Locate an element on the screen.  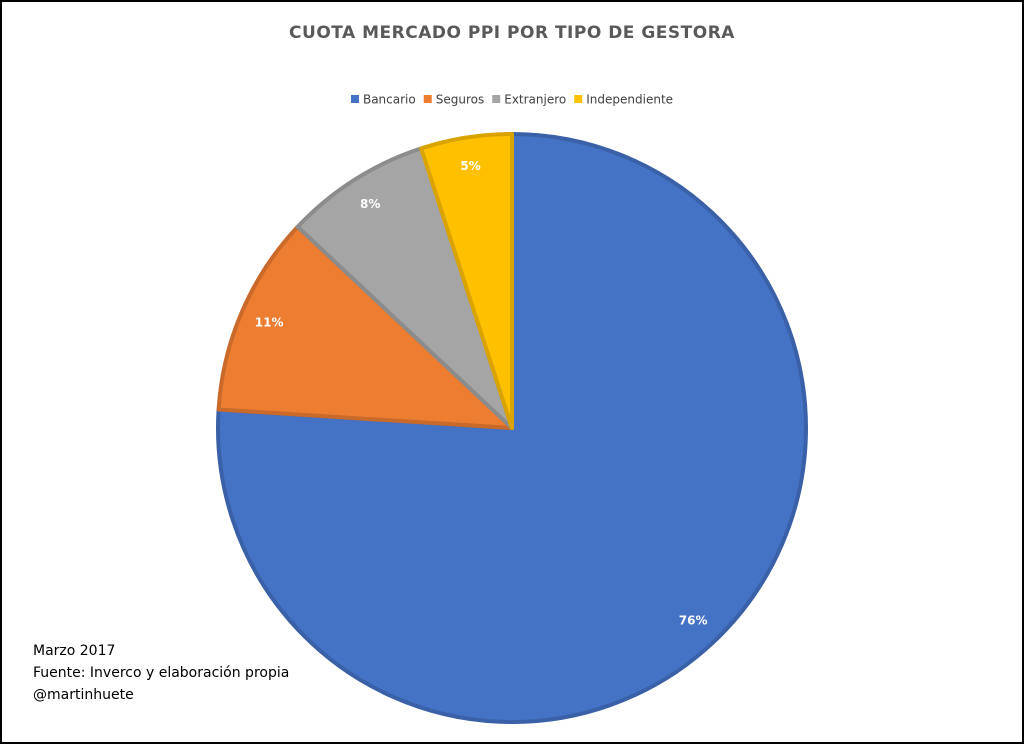
chart-title: CUOTA MERCADO PPI POR TIPO DE GESTORA is located at coordinates (512, 33).